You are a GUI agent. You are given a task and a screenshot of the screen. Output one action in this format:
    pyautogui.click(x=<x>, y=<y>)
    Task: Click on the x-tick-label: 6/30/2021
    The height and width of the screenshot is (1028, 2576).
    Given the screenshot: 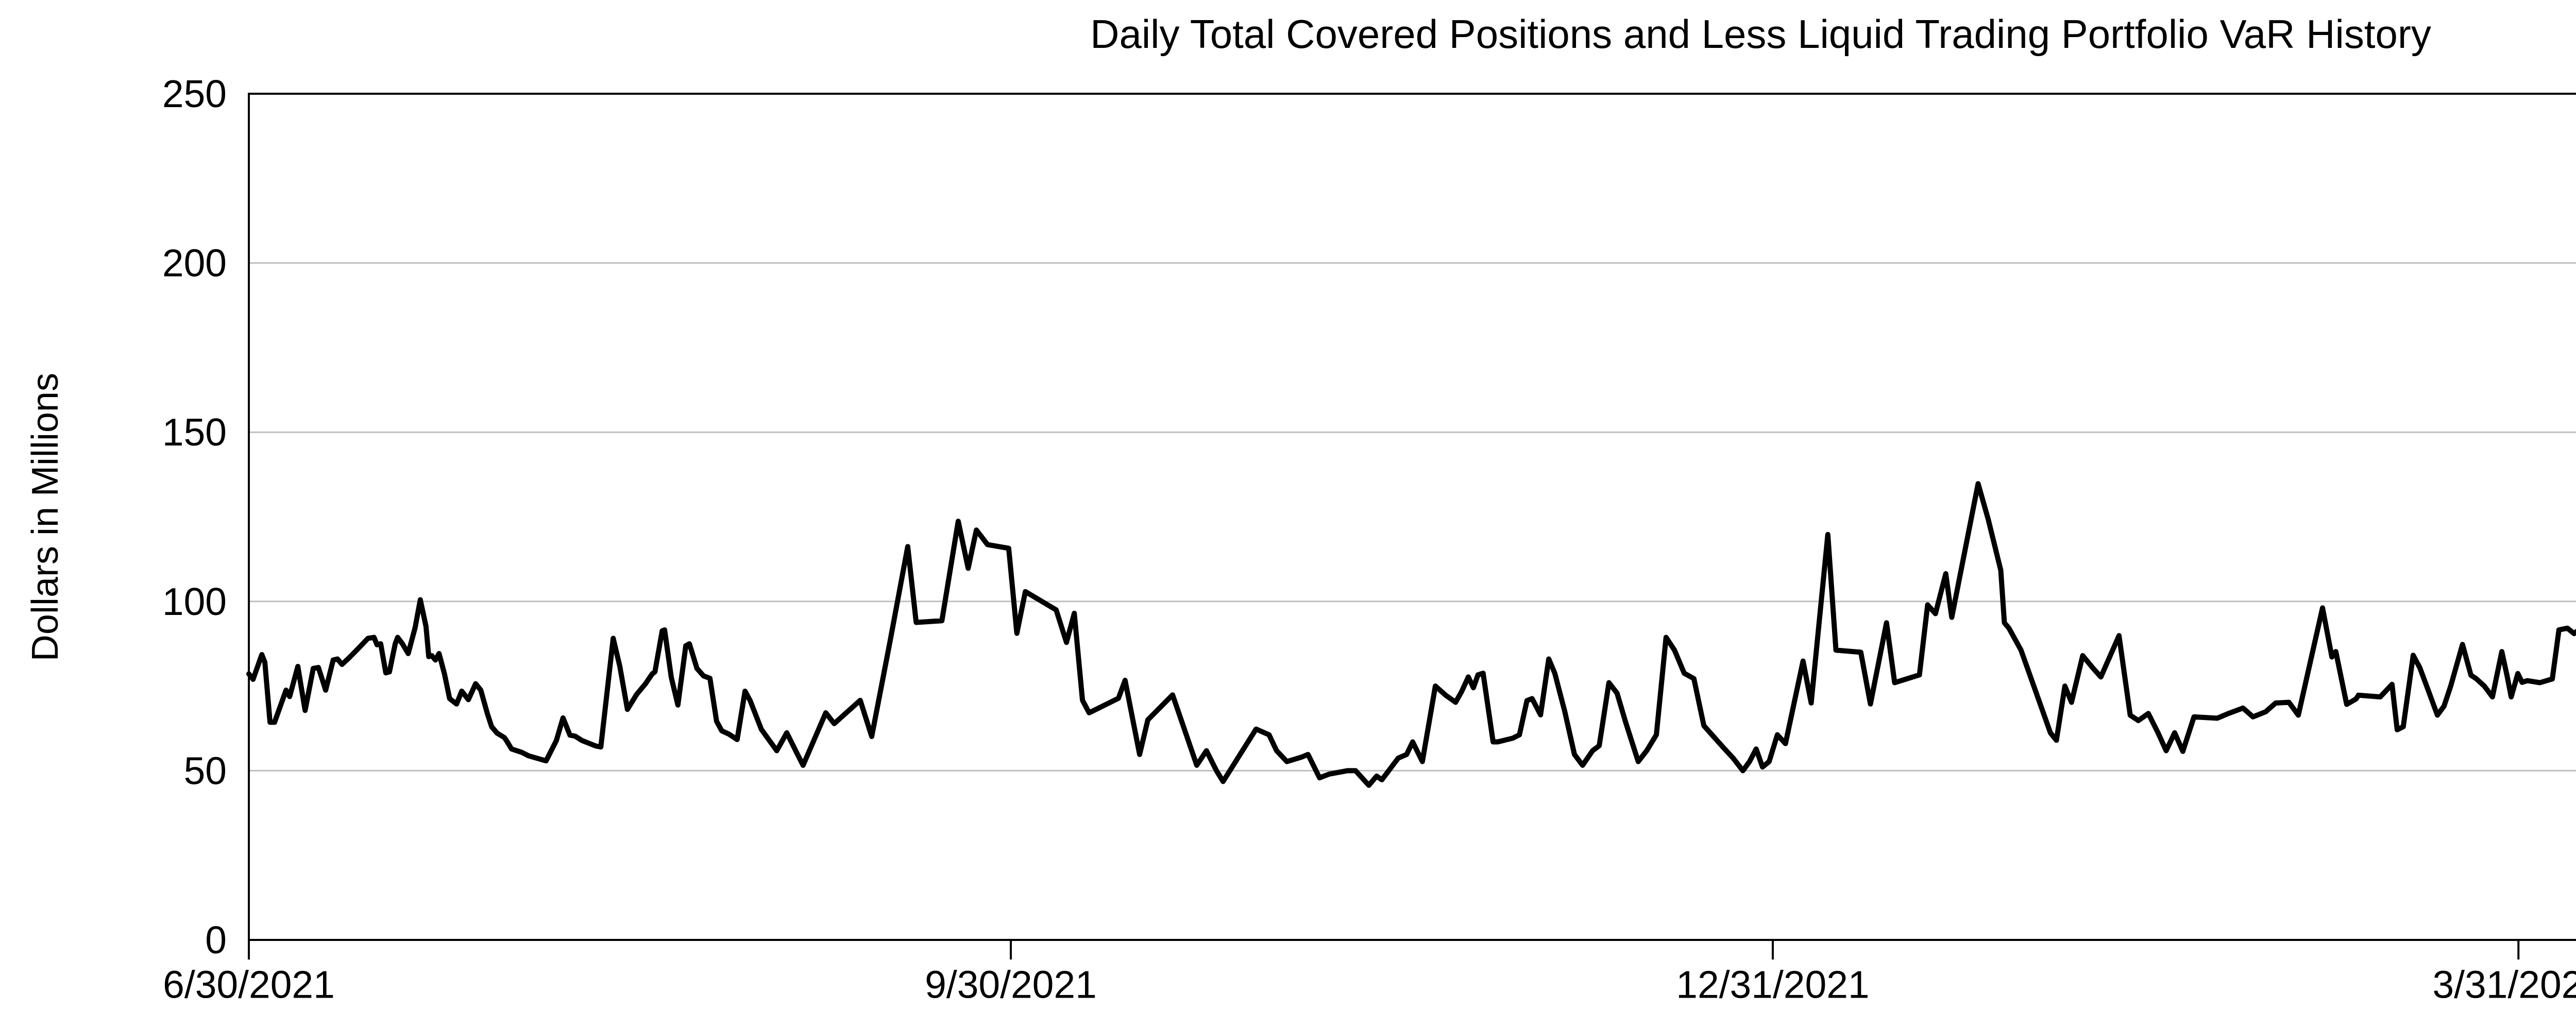 What is the action you would take?
    pyautogui.click(x=249, y=984)
    